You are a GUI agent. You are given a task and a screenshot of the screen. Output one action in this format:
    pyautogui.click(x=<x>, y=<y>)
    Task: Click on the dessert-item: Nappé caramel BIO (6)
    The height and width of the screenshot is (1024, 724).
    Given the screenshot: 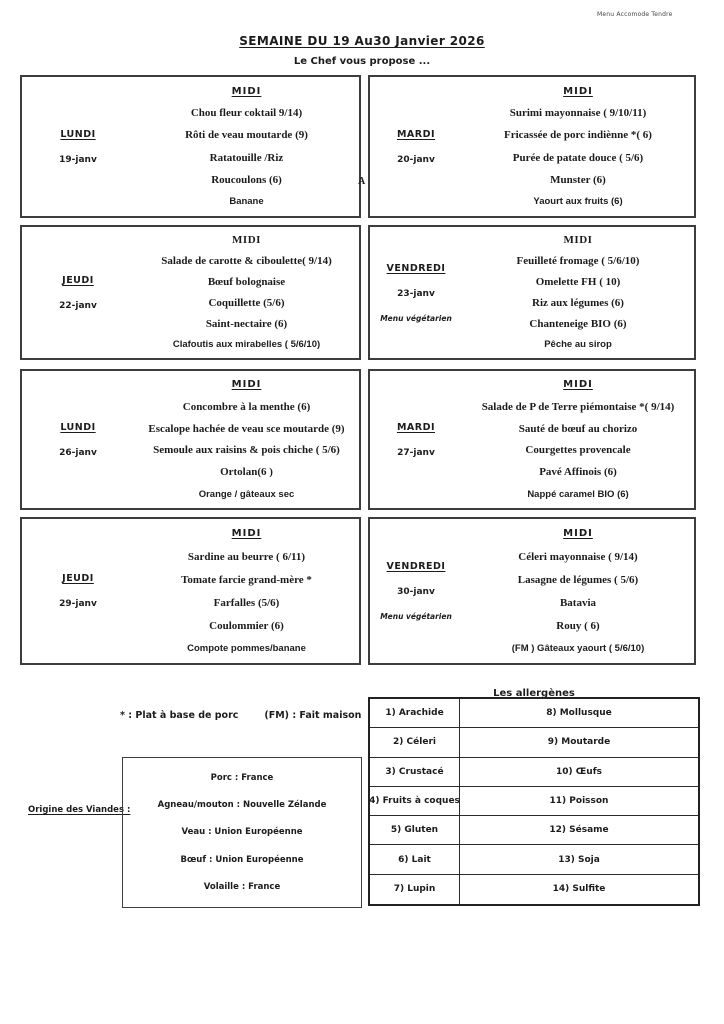 What is the action you would take?
    pyautogui.click(x=578, y=494)
    